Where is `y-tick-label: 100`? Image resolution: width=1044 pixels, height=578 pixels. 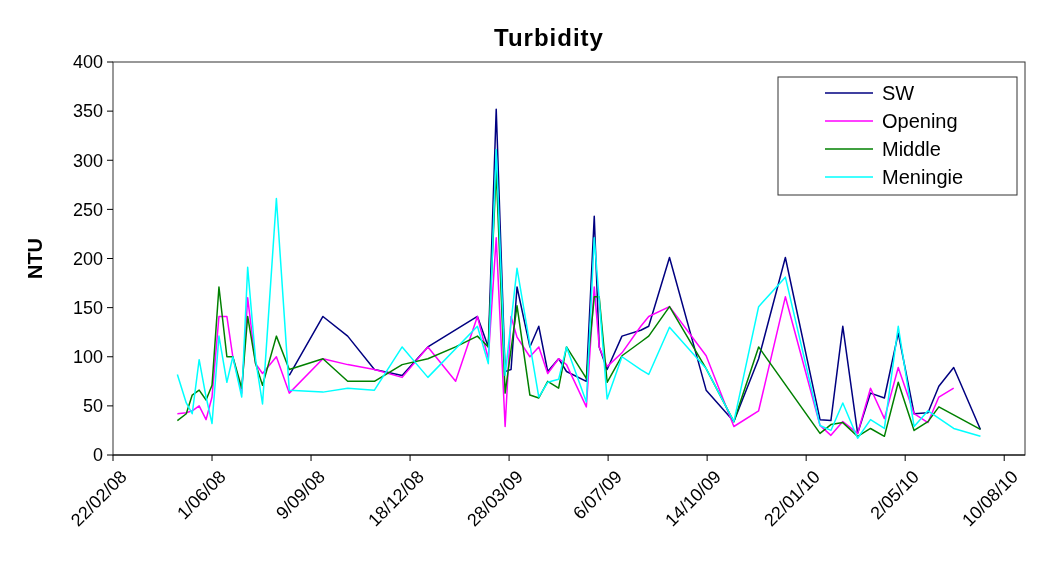 y-tick-label: 100 is located at coordinates (87, 357).